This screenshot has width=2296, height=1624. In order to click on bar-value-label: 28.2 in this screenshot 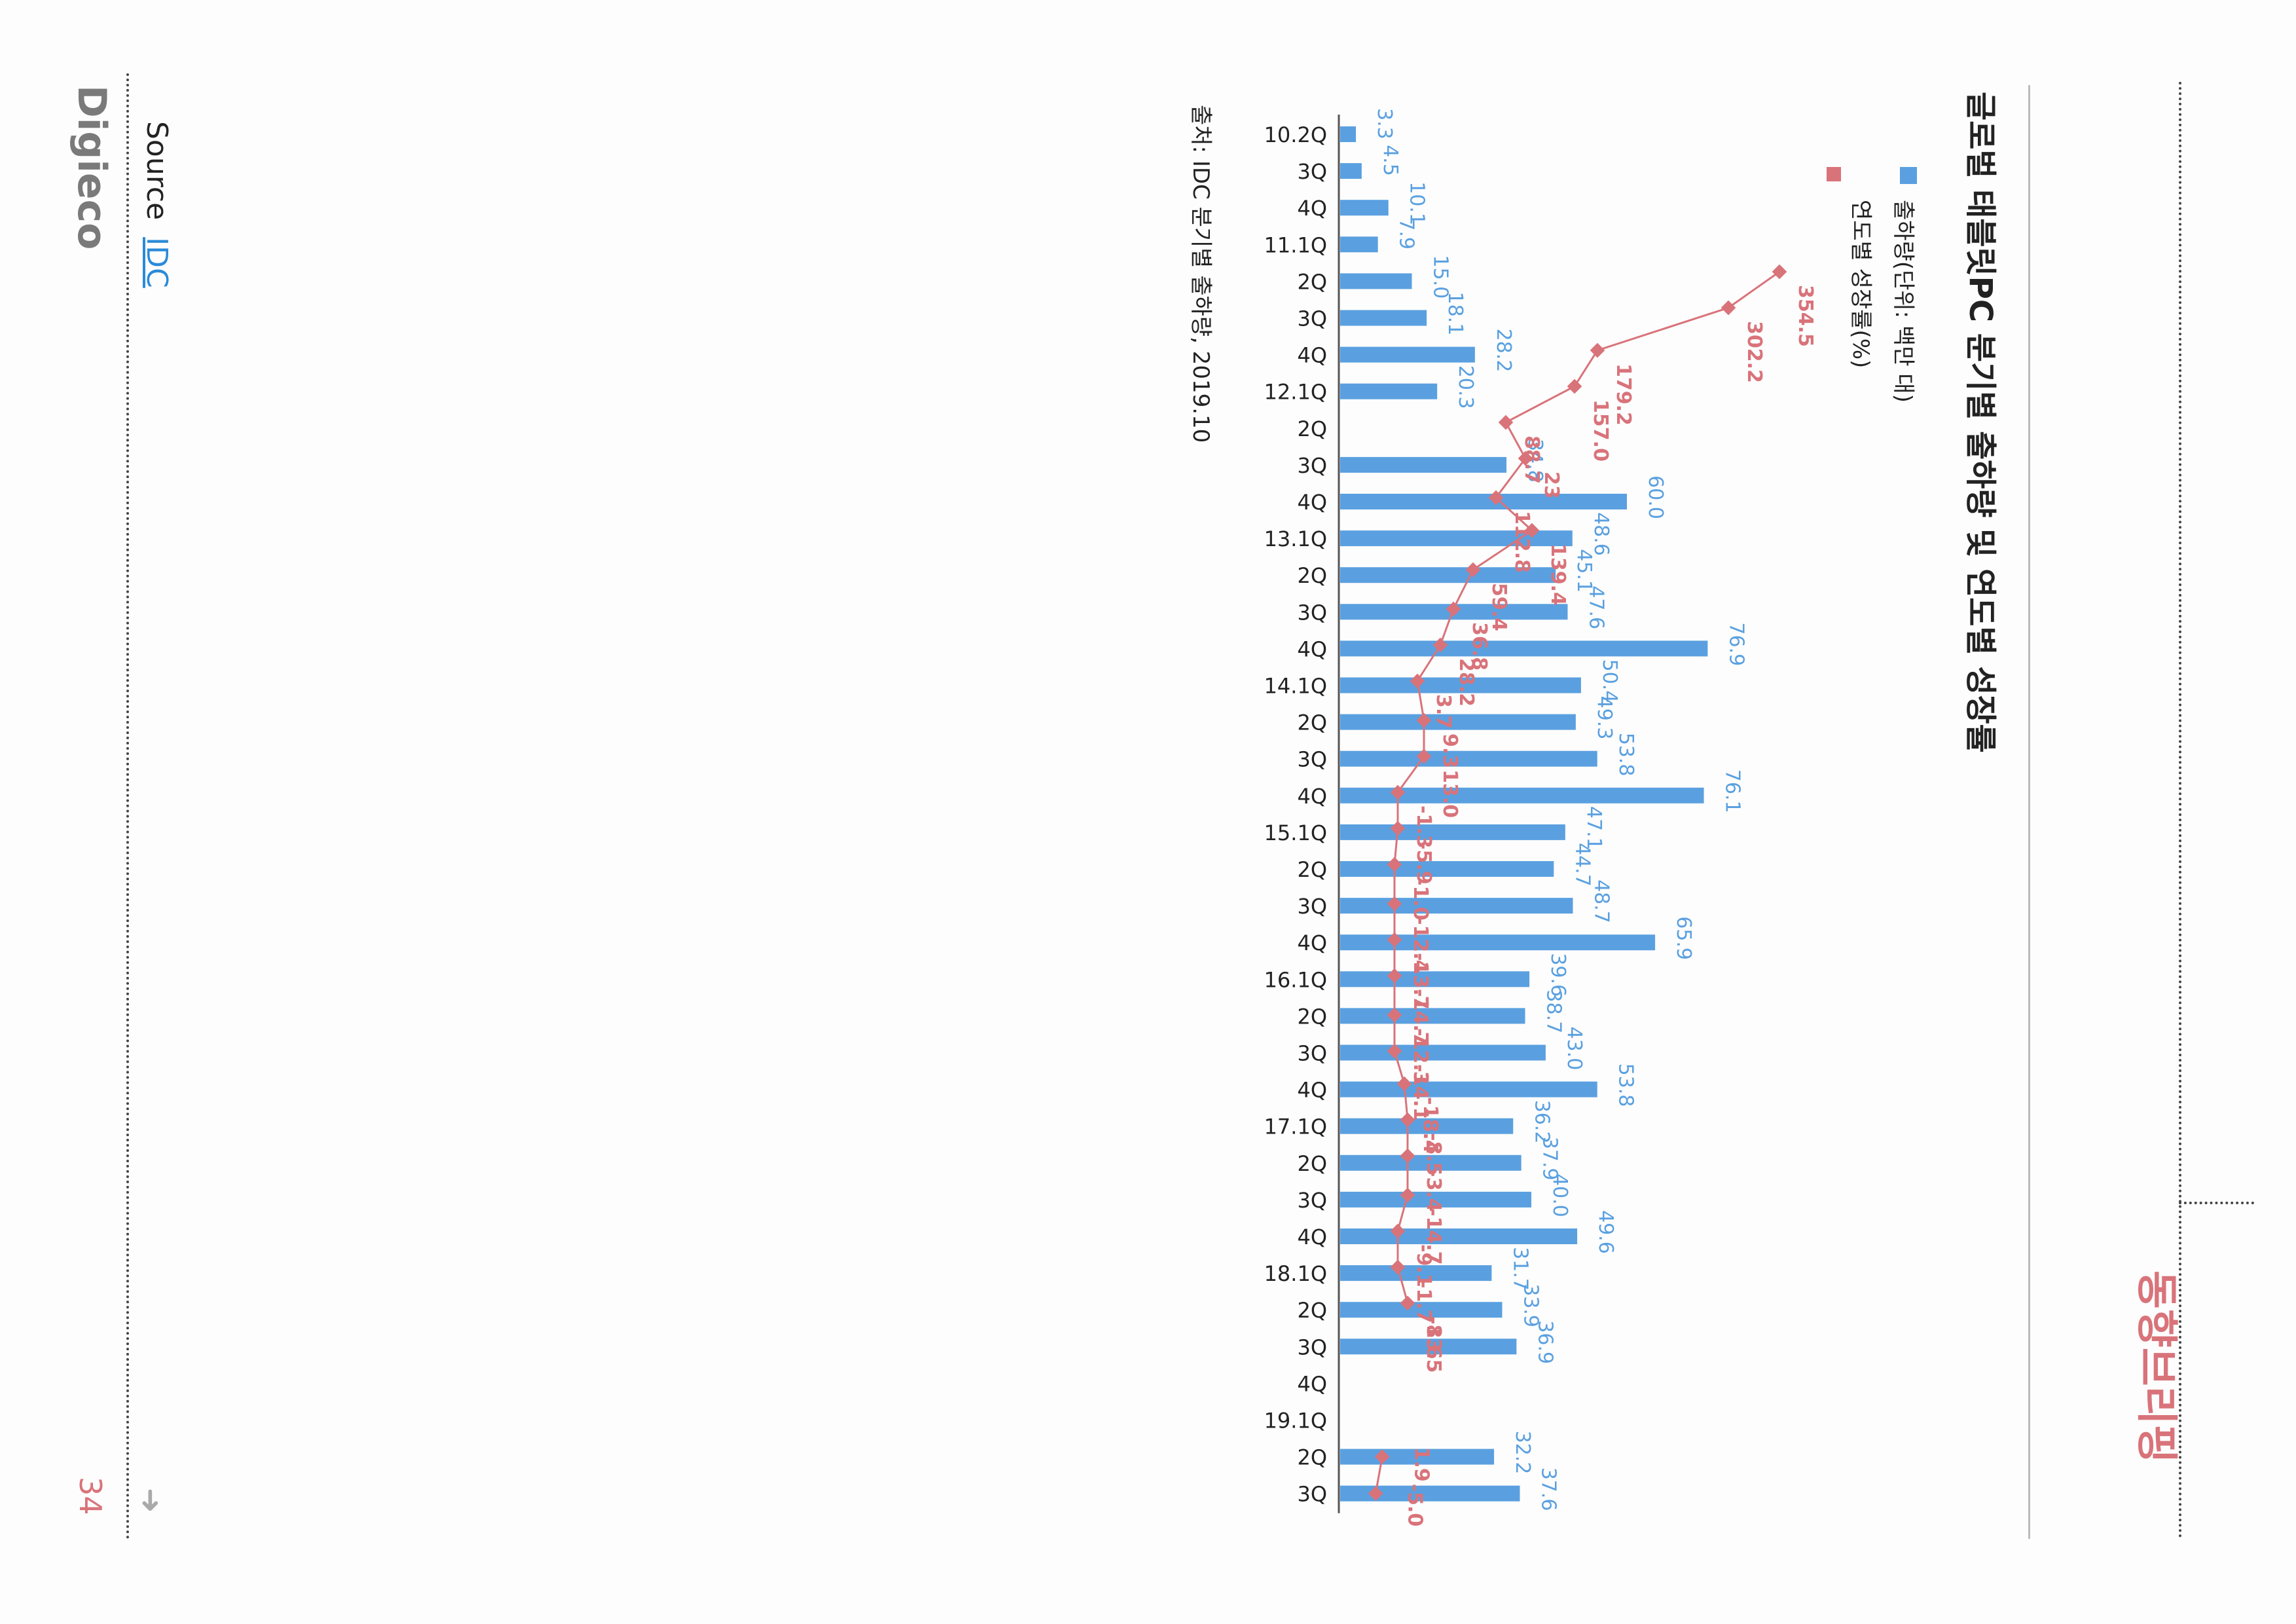, I will do `click(1503, 351)`.